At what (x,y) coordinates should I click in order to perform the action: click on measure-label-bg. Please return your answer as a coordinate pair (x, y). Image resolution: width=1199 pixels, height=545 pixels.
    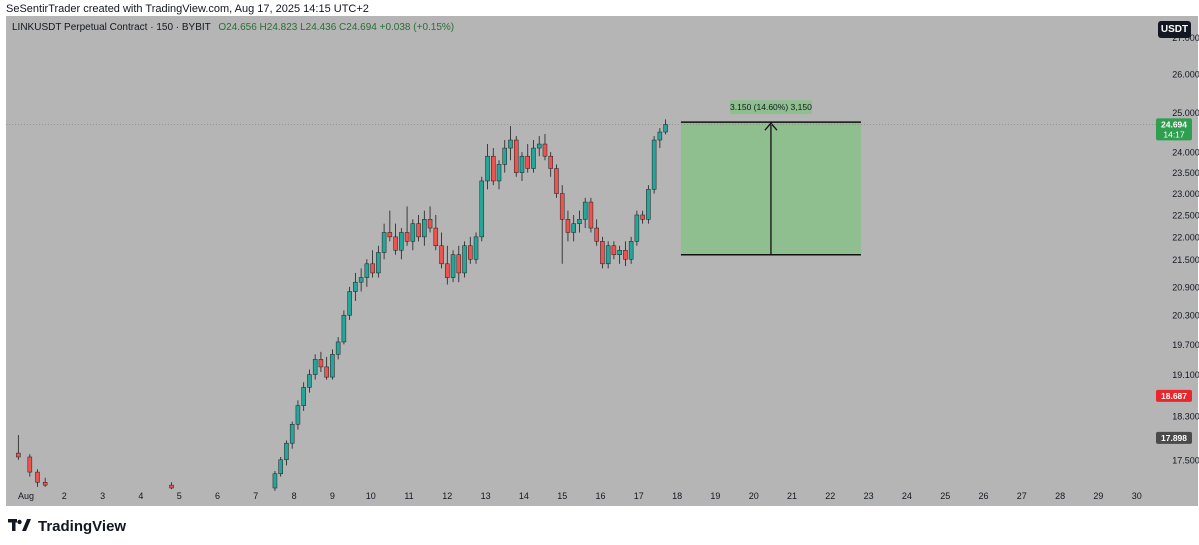
    Looking at the image, I should click on (770, 107).